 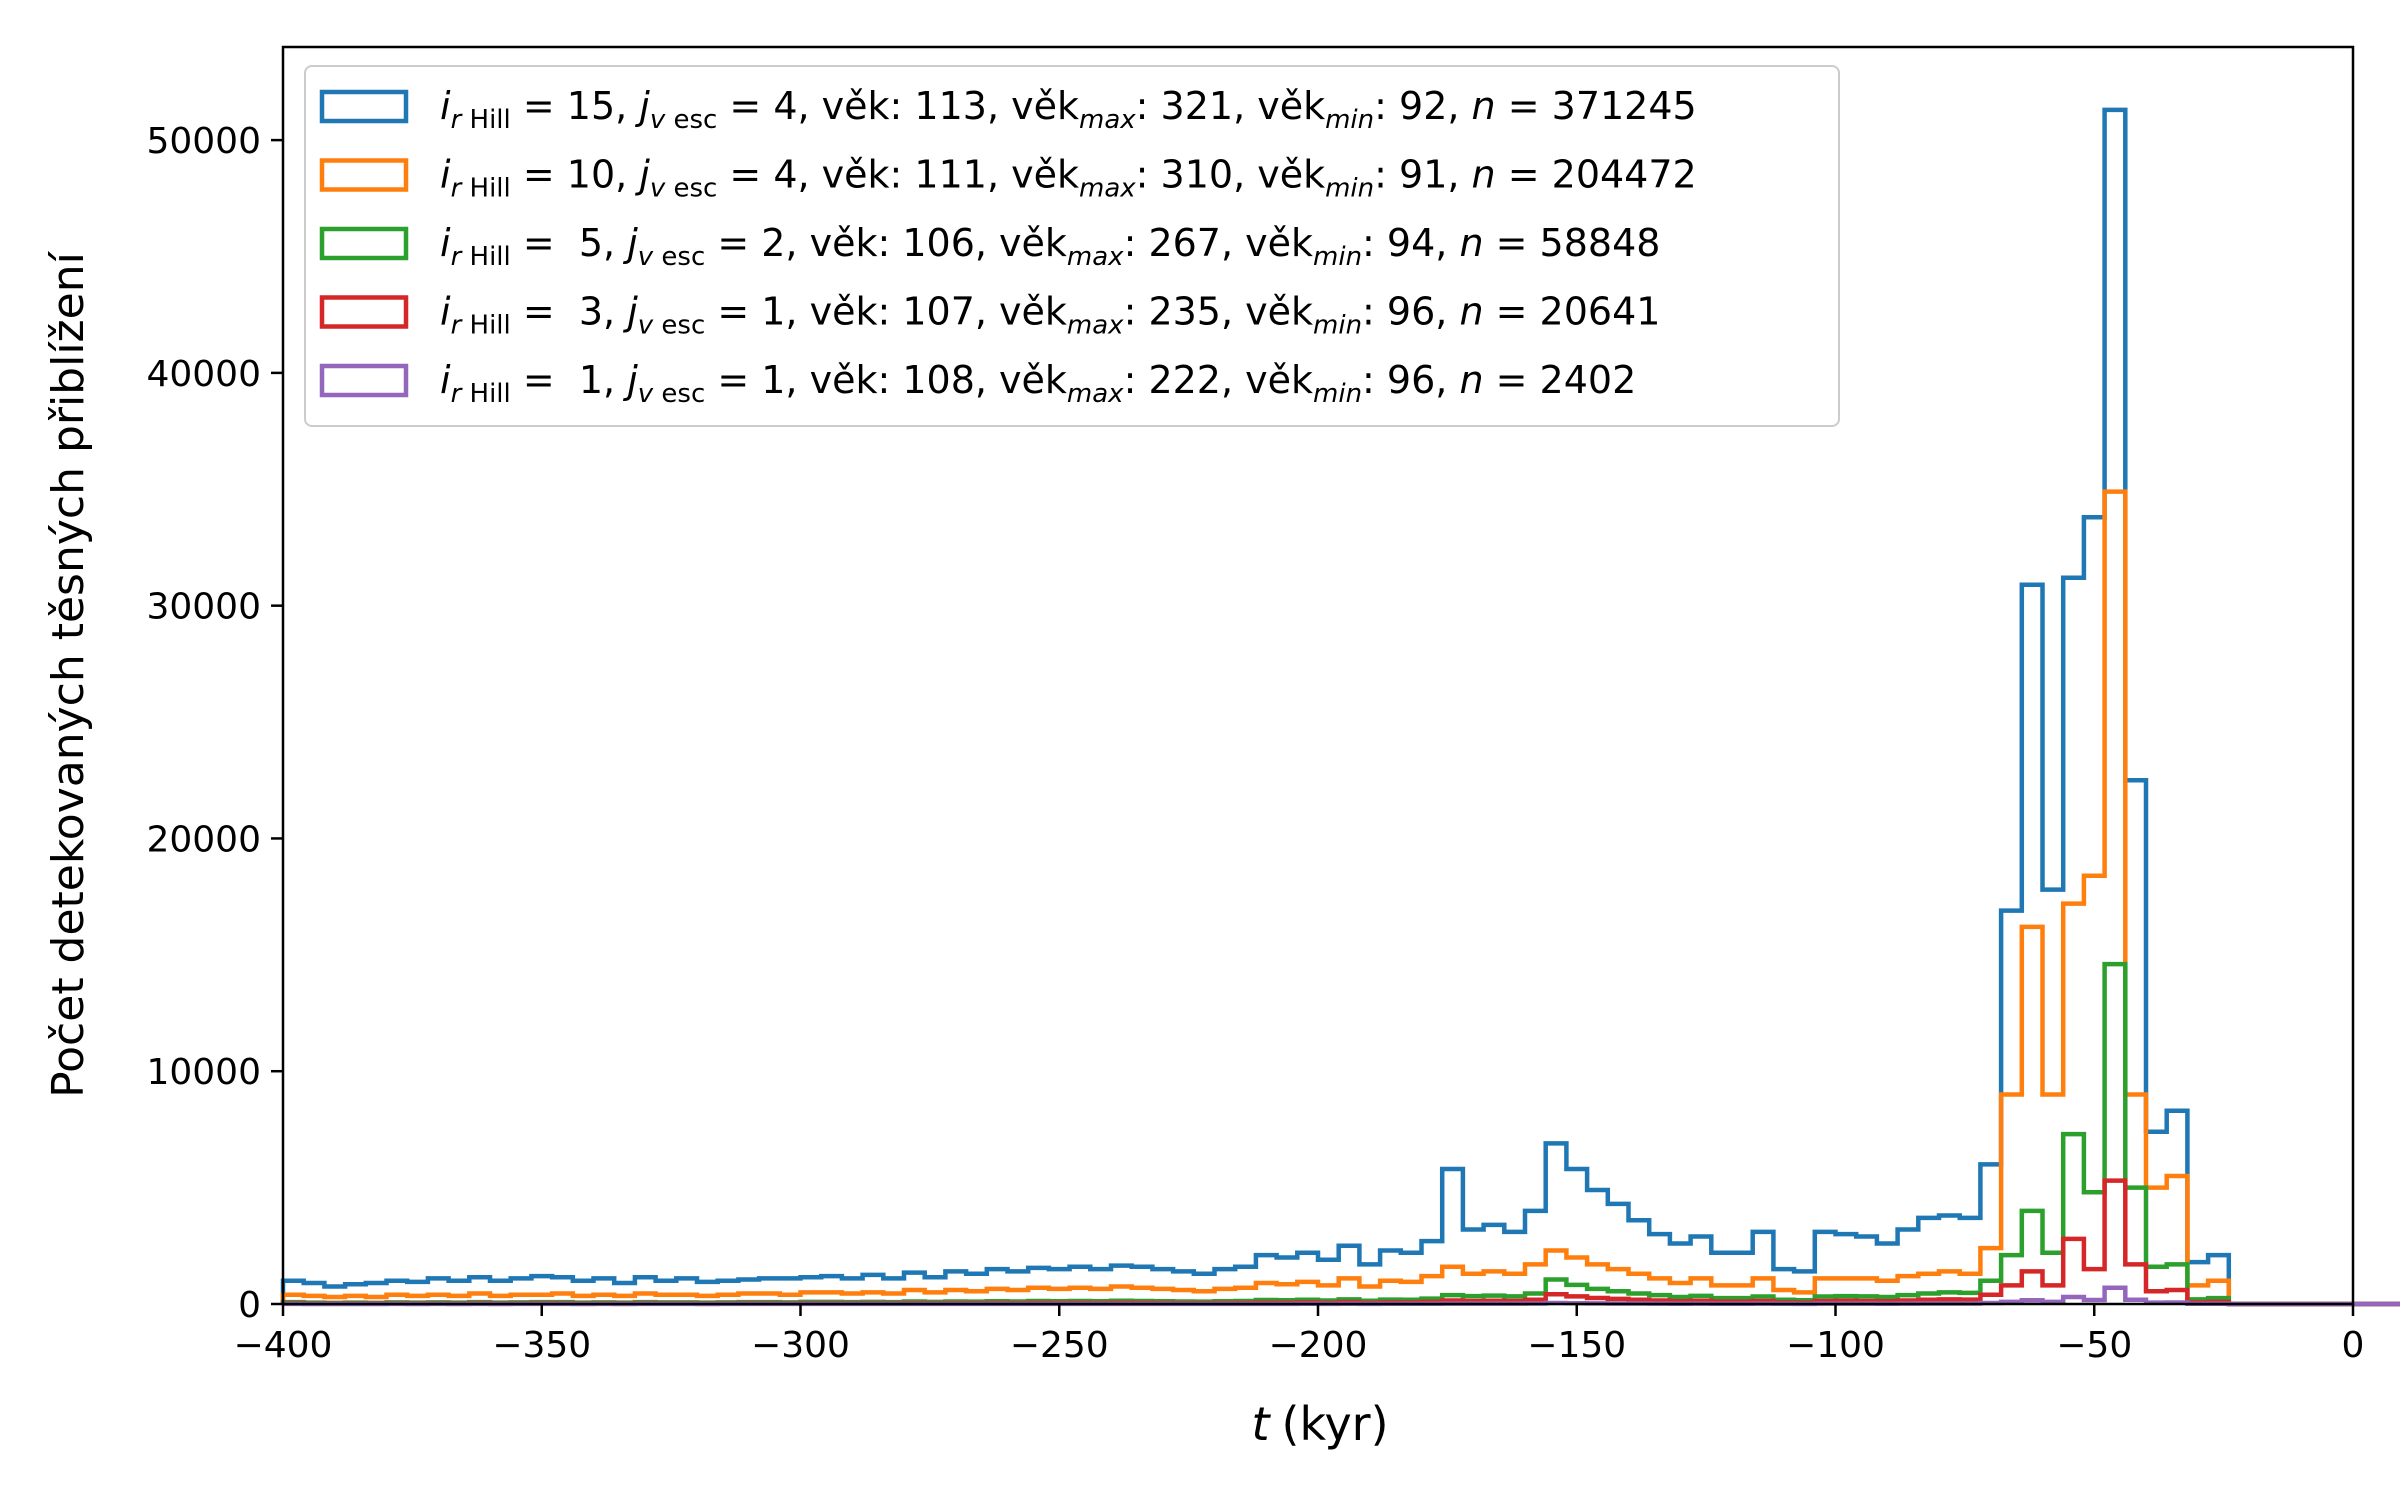 I want to click on y-tick-label: 0, so click(x=249, y=1305).